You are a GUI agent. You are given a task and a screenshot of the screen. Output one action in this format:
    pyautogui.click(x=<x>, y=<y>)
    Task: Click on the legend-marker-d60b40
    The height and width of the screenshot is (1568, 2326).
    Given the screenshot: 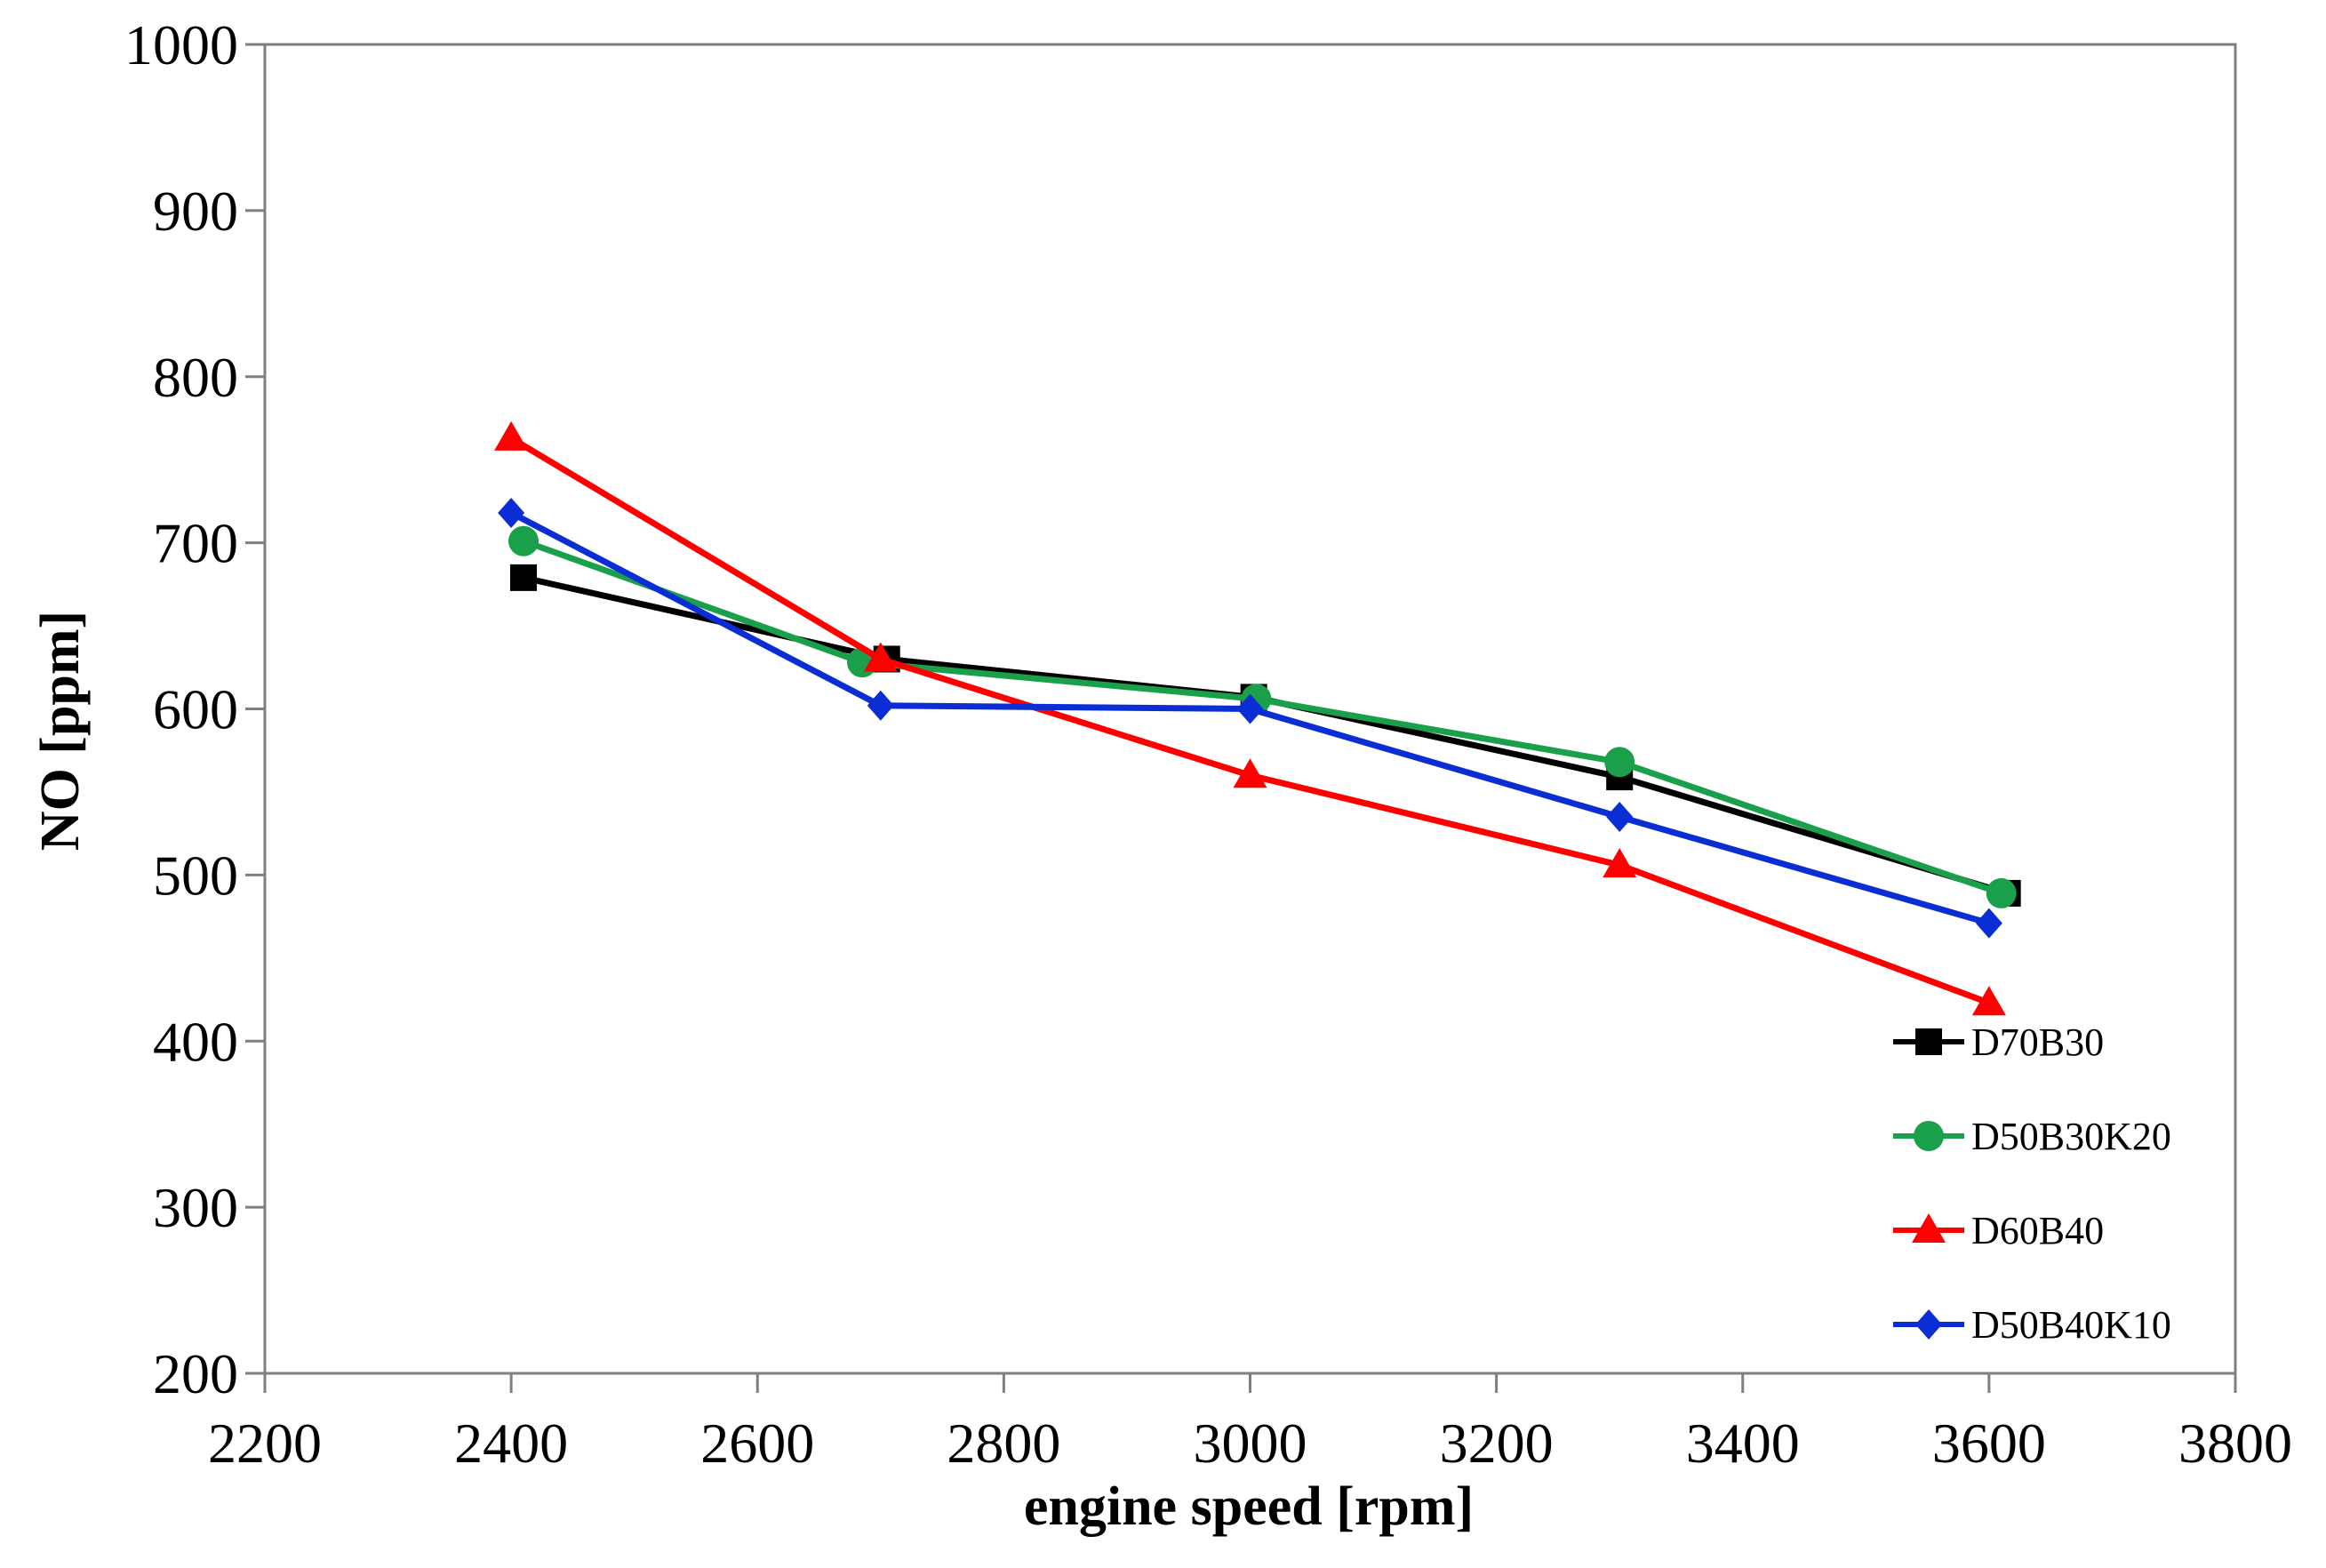 What is the action you would take?
    pyautogui.click(x=1929, y=1228)
    